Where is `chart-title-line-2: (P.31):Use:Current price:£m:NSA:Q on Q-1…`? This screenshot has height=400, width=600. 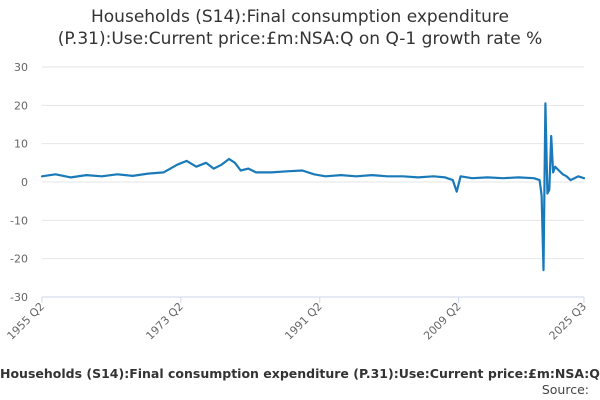 chart-title-line-2: (P.31):Use:Current price:£m:NSA:Q on Q-1… is located at coordinates (300, 39).